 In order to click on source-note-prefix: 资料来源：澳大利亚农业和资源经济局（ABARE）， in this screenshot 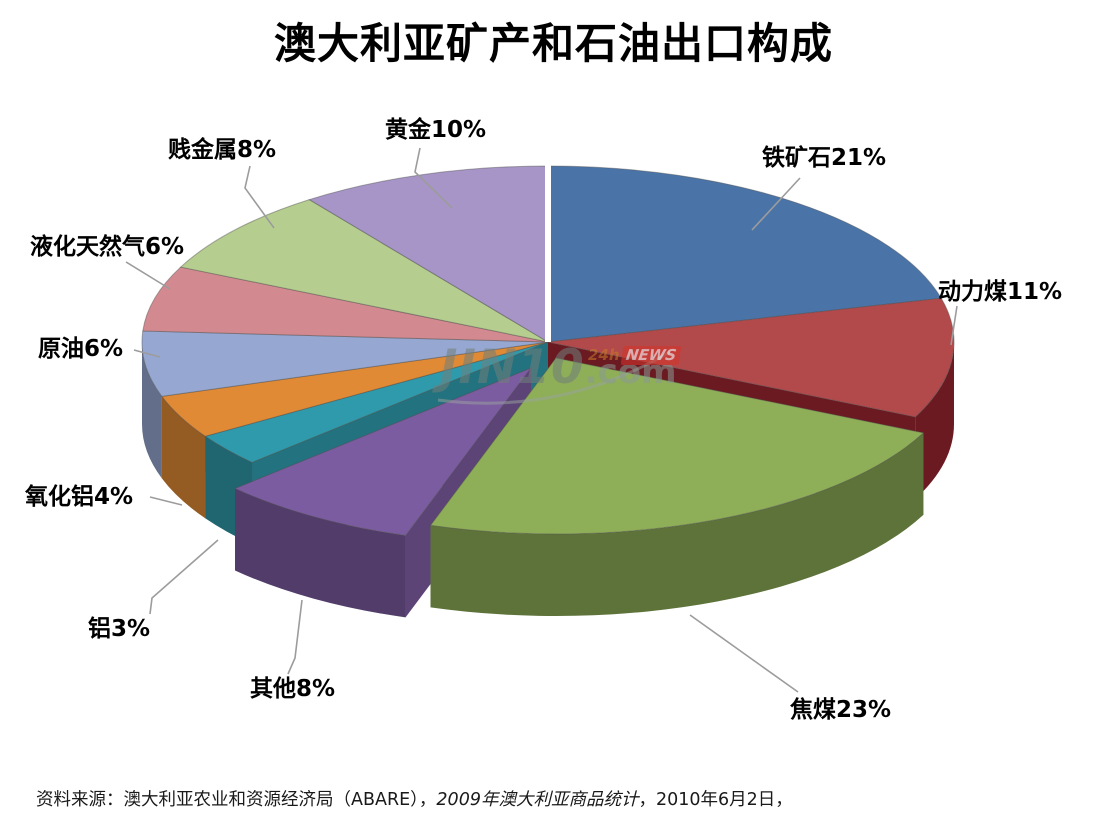, I will do `click(236, 800)`.